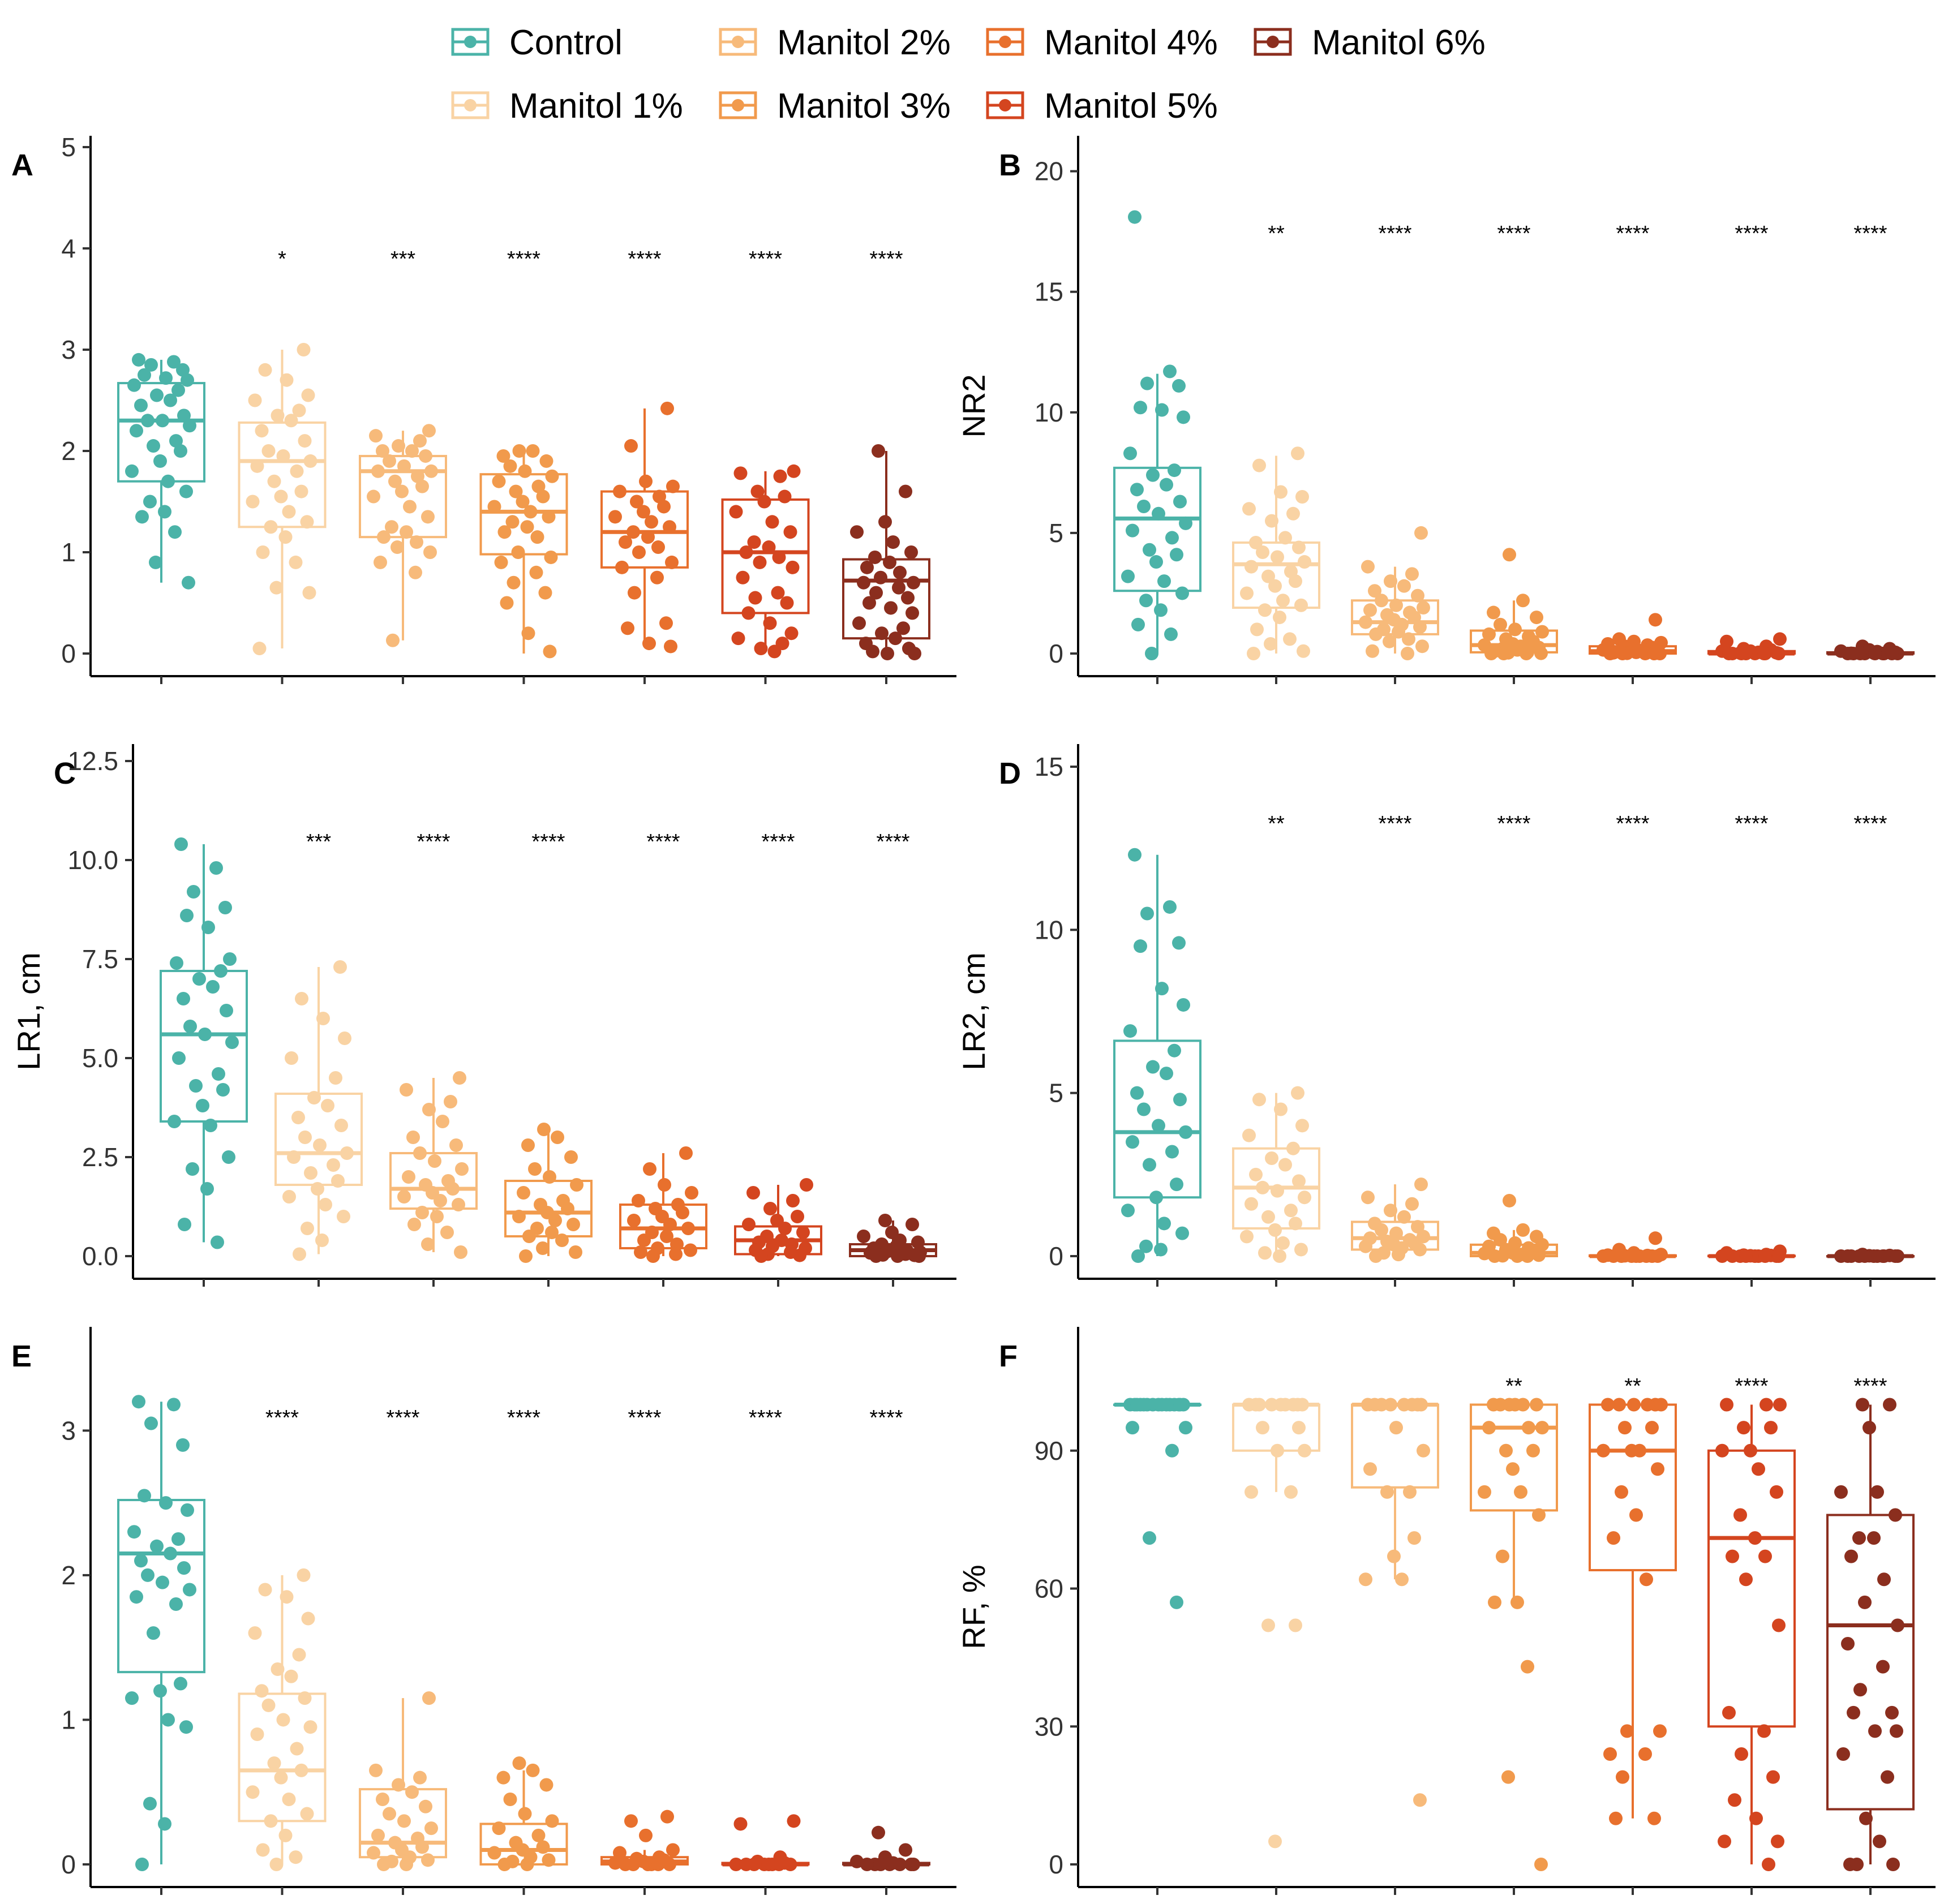 The image size is (1944, 1904). I want to click on box-control, so click(161, 471).